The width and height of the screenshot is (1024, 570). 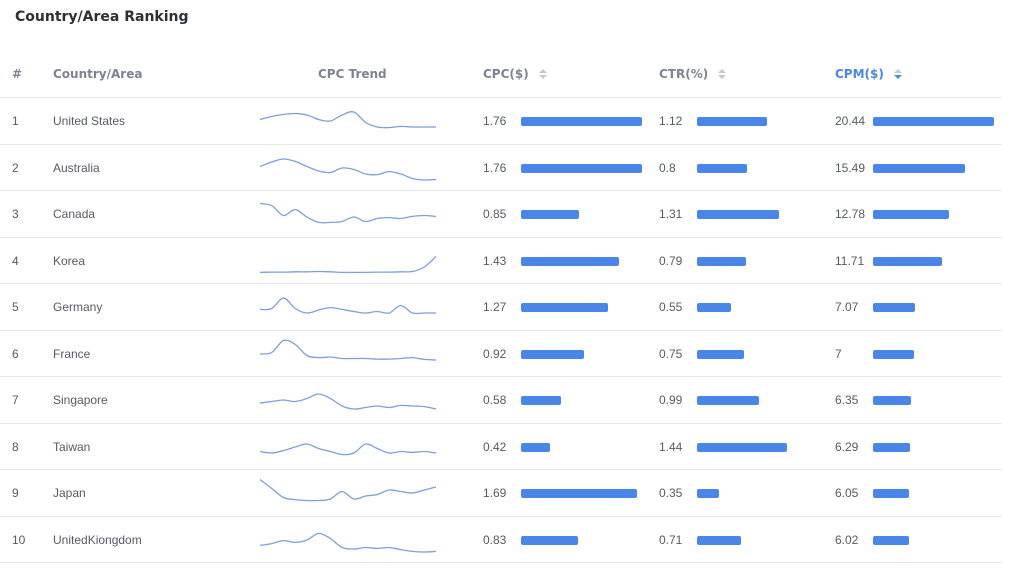 What do you see at coordinates (15, 307) in the screenshot?
I see `row-rank: 5` at bounding box center [15, 307].